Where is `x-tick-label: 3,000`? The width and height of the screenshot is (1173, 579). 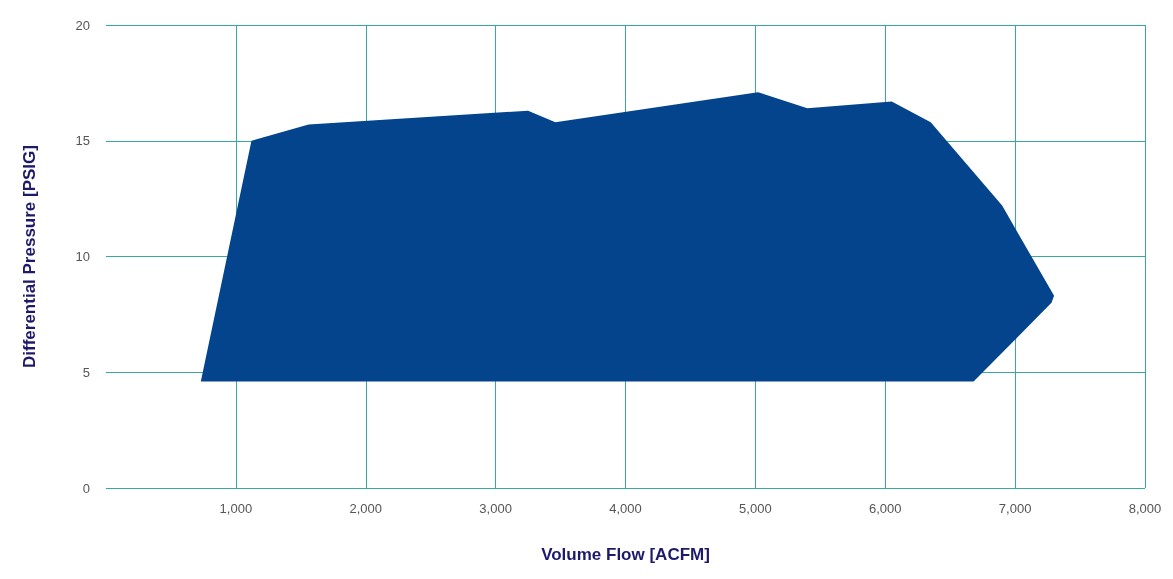 x-tick-label: 3,000 is located at coordinates (495, 508).